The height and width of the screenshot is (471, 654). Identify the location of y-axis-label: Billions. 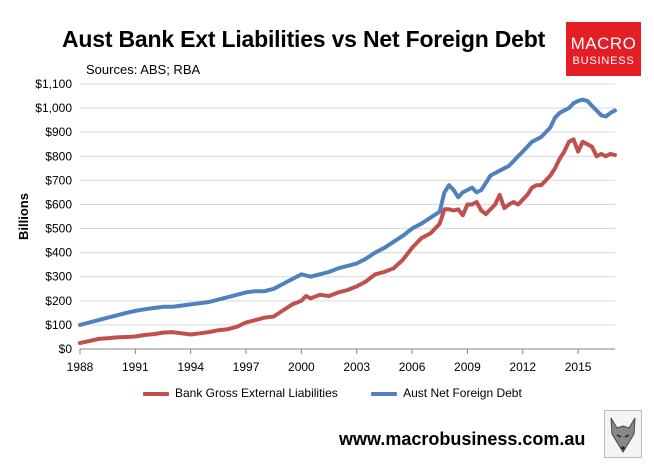
(23, 216).